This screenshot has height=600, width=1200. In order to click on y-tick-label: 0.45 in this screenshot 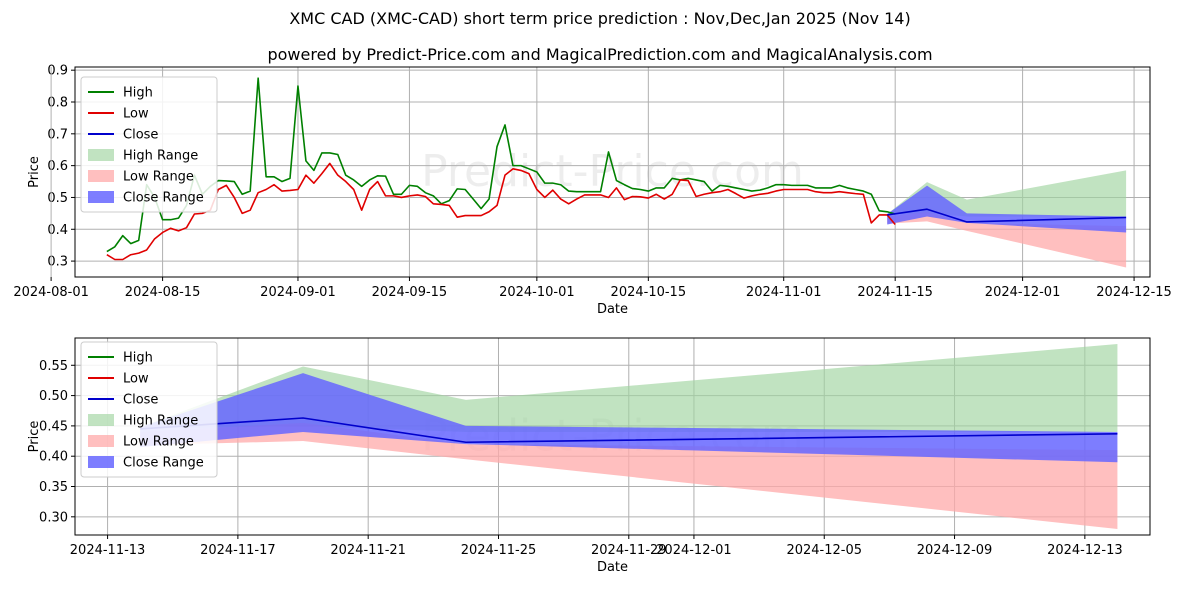, I will do `click(53, 426)`.